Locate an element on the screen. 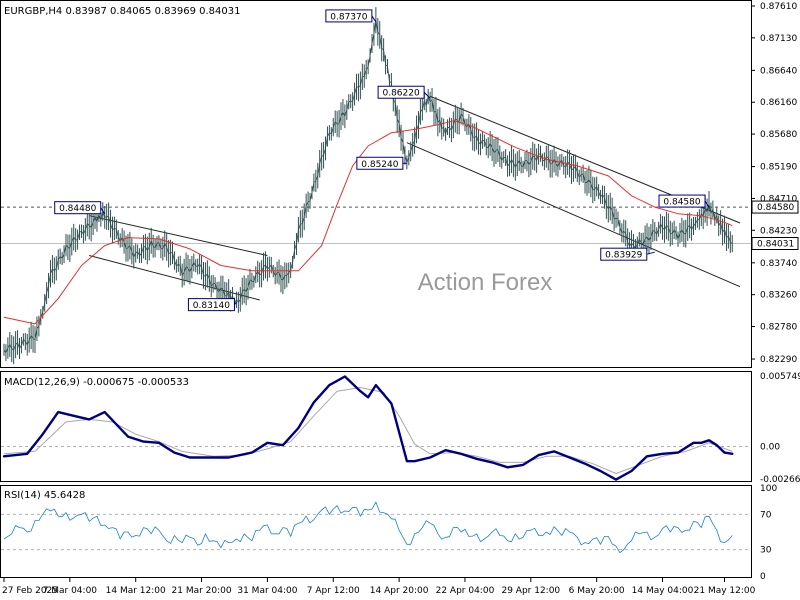 This screenshot has height=600, width=800. price-tick-label: 0.83260 is located at coordinates (778, 296).